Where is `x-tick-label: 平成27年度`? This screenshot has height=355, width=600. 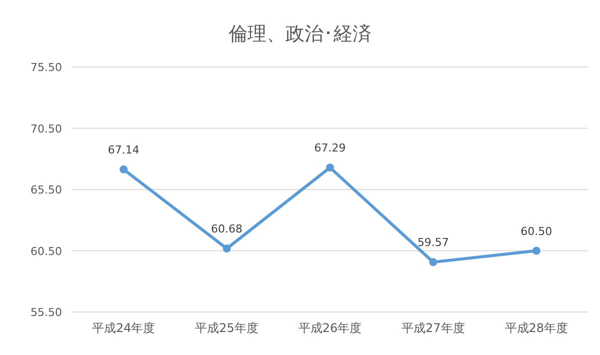
x-tick-label: 平成27年度 is located at coordinates (433, 328).